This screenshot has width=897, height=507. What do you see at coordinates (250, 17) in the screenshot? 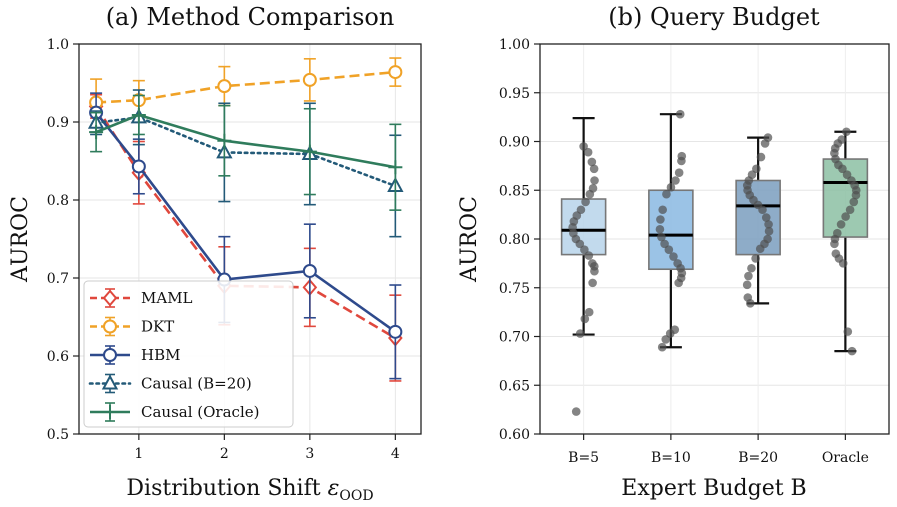
I see `panel-a-title: (a) Method Comparison` at bounding box center [250, 17].